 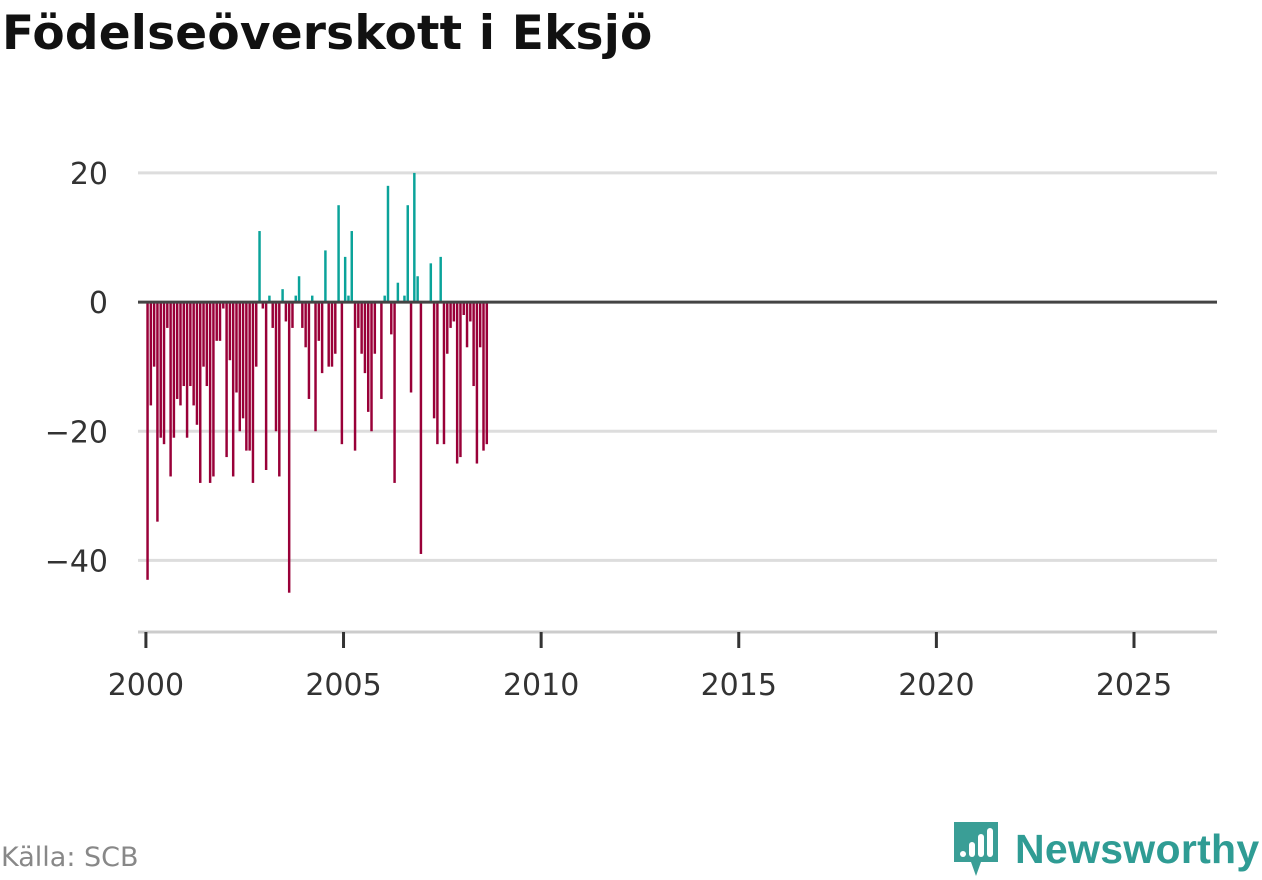 I want to click on x-axis: 2000 2005 2010 2015 2020 2025, so click(x=662, y=666).